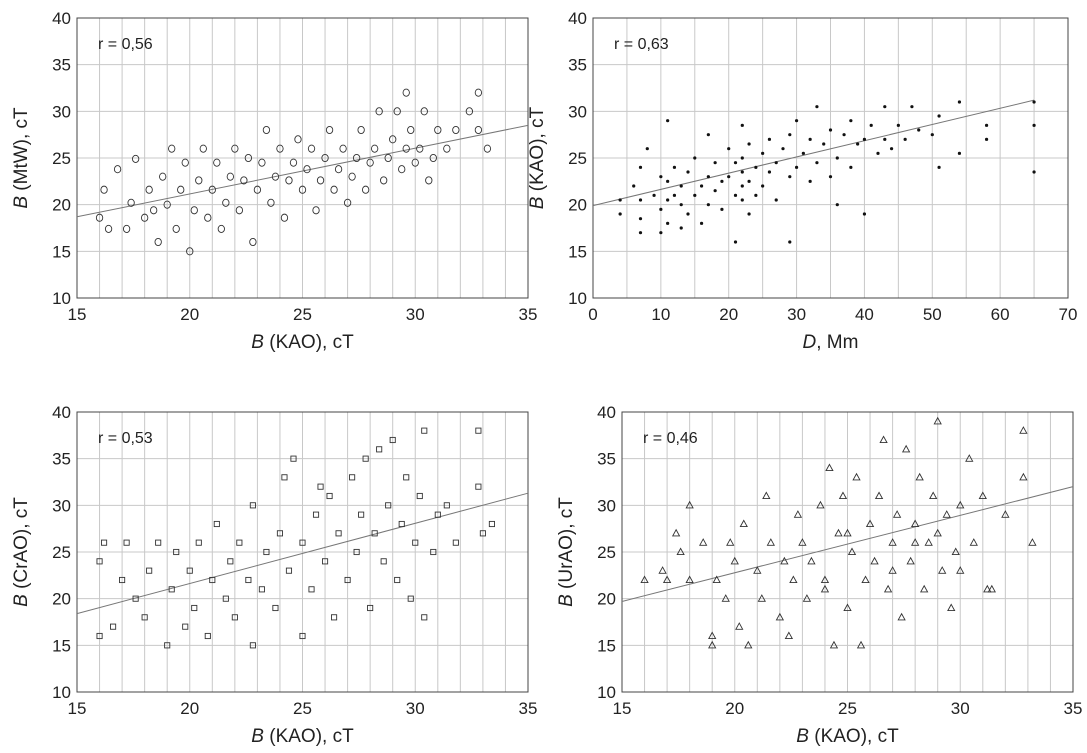  What do you see at coordinates (577, 111) in the screenshot?
I see `y-tick-label: 30` at bounding box center [577, 111].